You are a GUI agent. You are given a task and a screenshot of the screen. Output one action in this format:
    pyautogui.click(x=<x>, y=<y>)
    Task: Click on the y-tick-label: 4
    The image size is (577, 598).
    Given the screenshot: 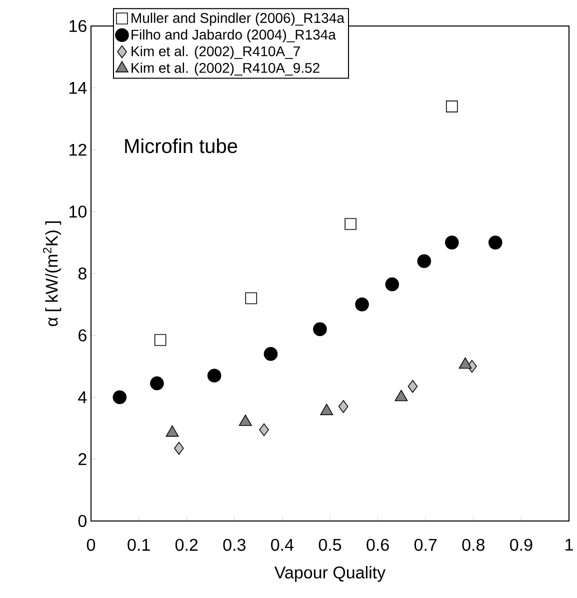 What is the action you would take?
    pyautogui.click(x=82, y=397)
    